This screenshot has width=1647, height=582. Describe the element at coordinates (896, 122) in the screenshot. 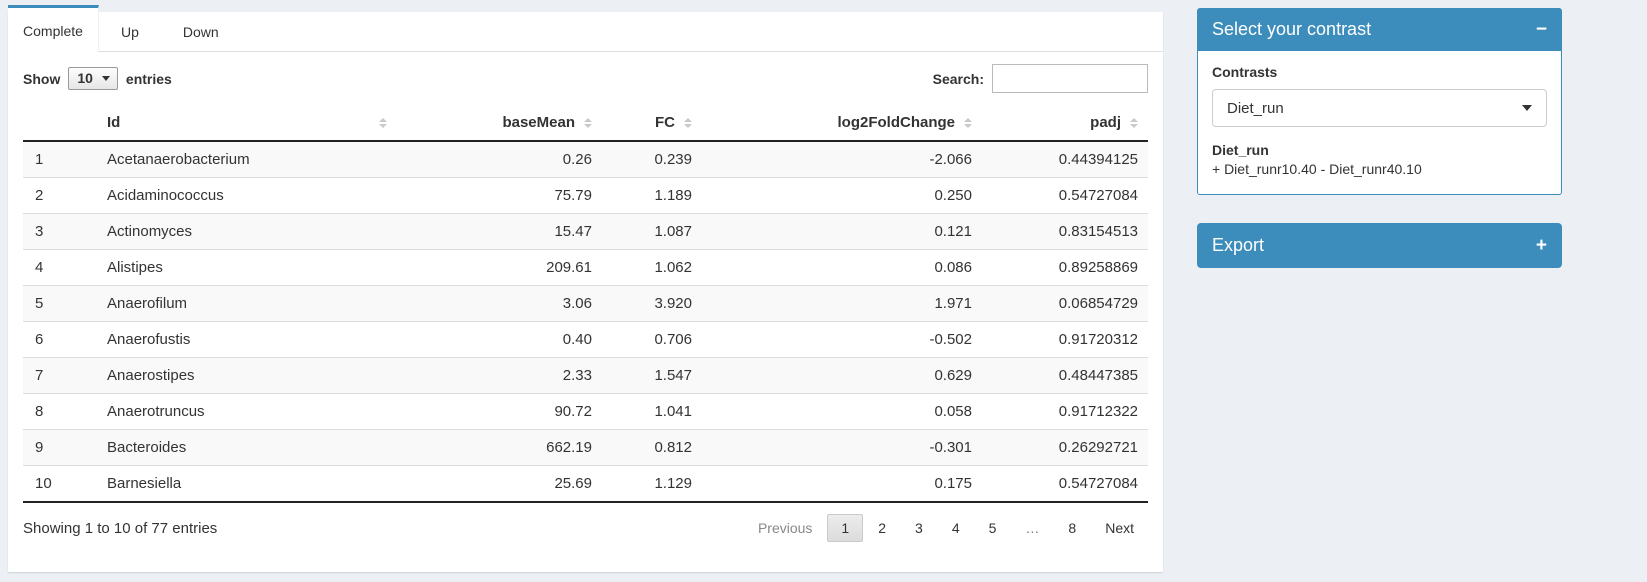

I see `header-log2foldchange-label: log2FoldChange` at that location.